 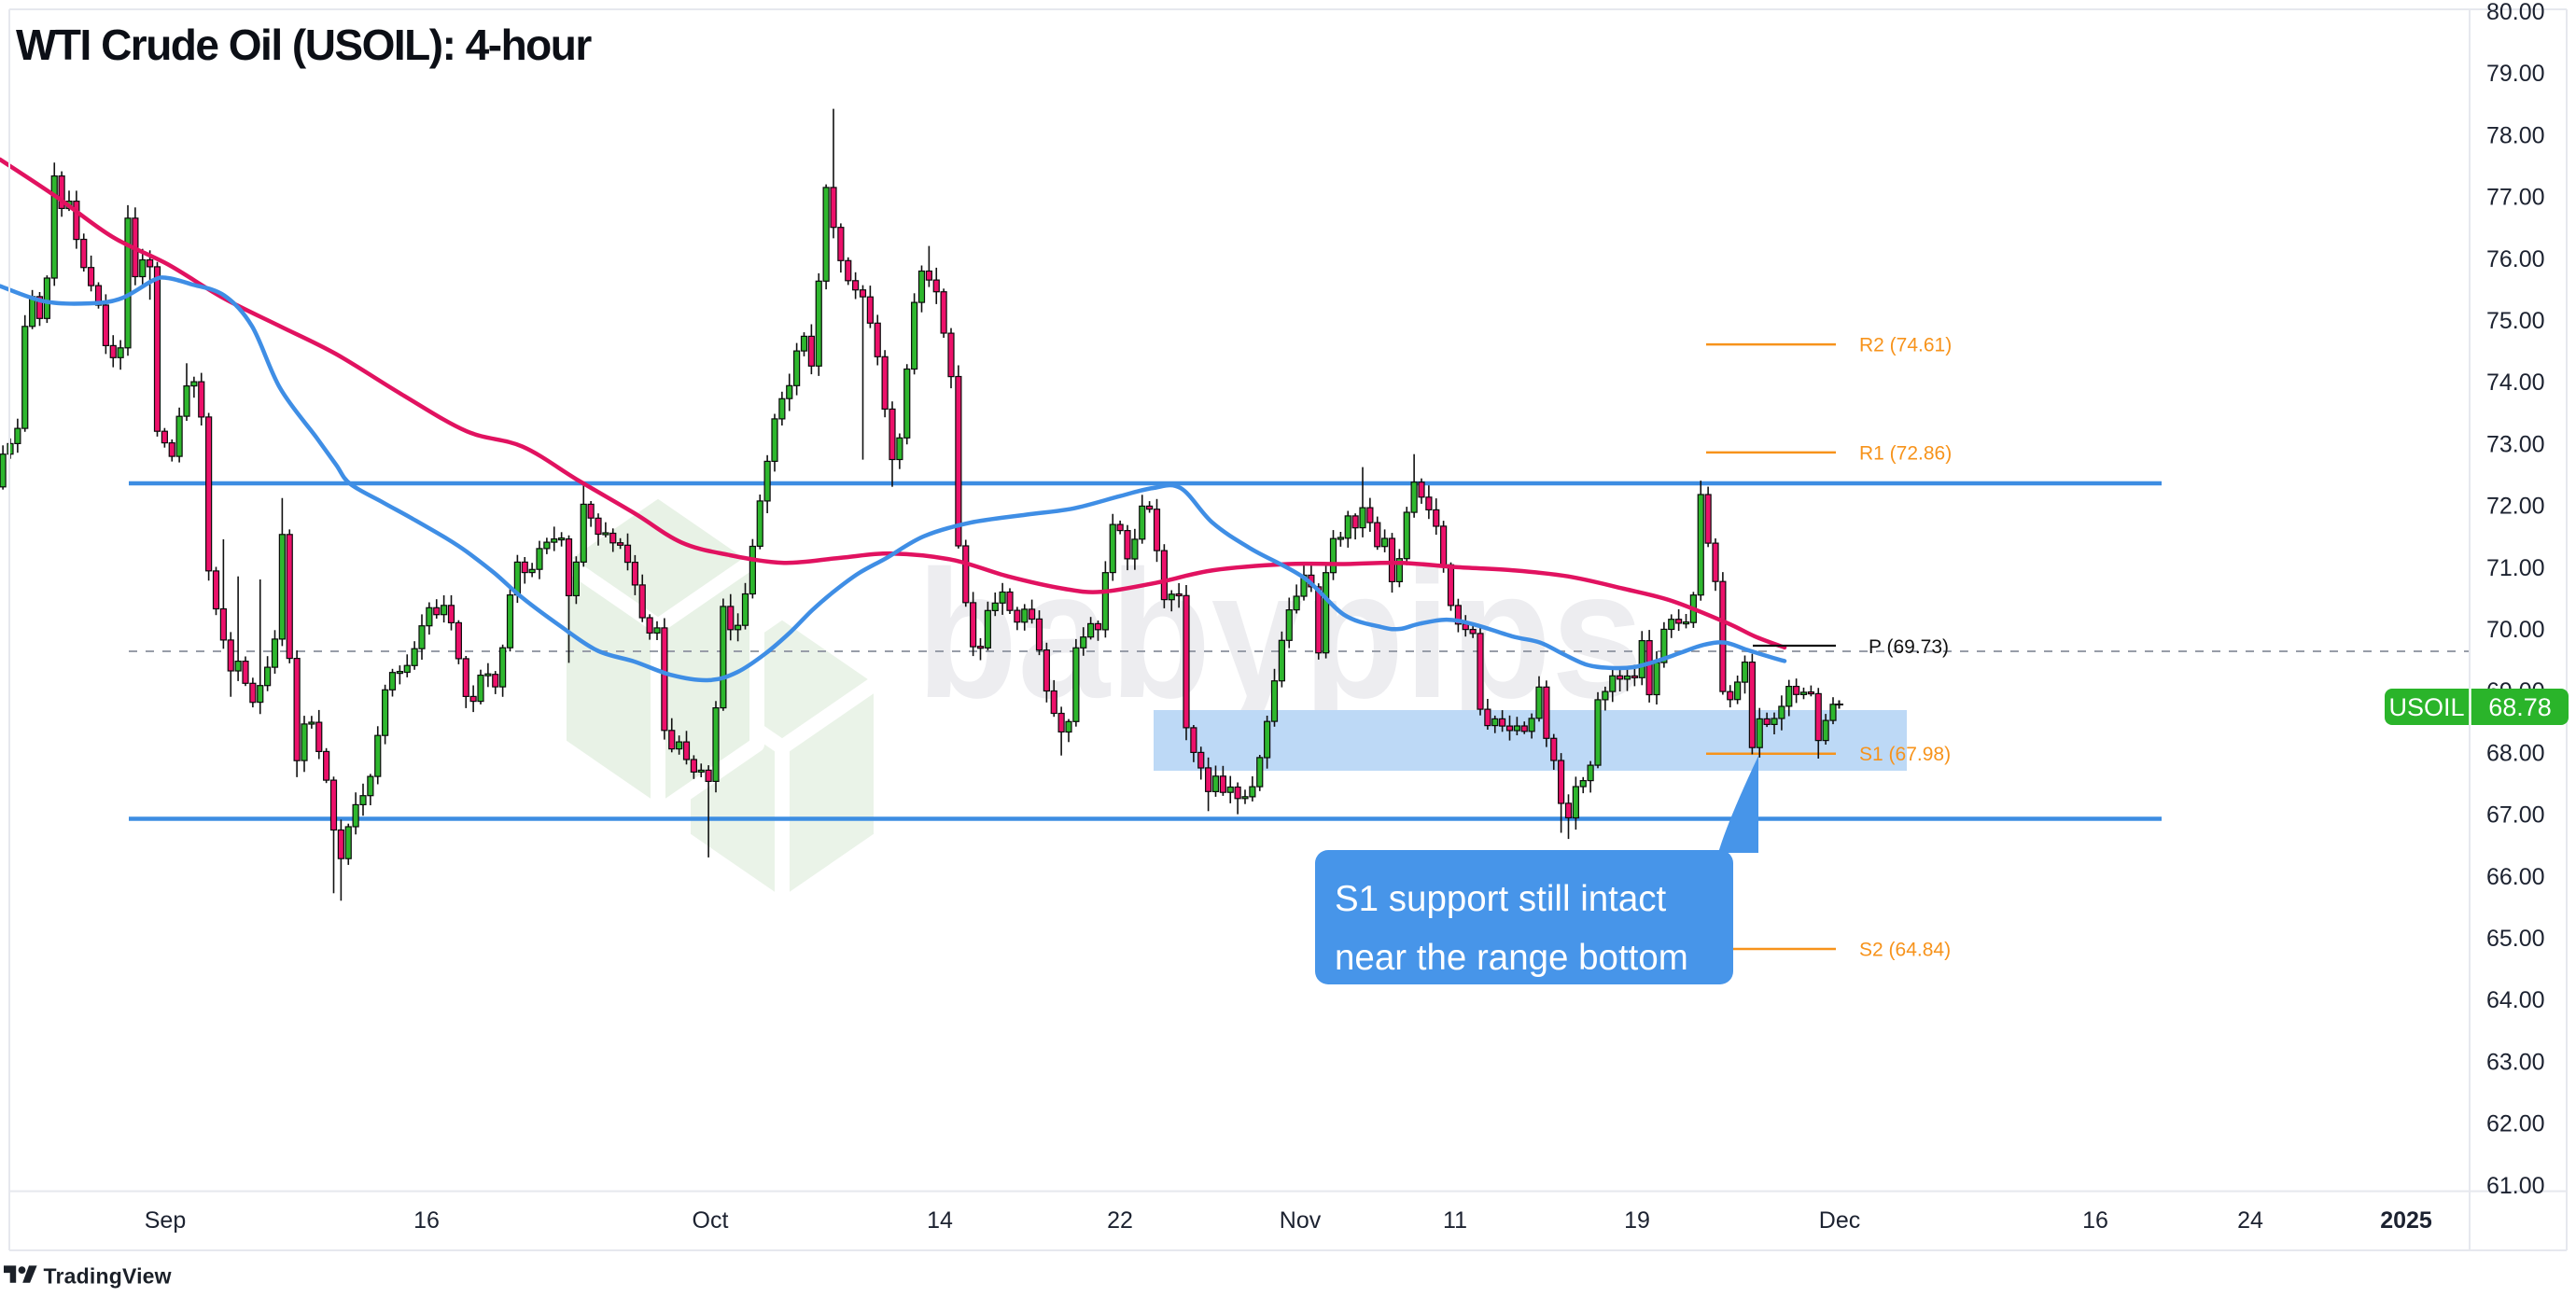 What do you see at coordinates (1905, 345) in the screenshot?
I see `svg-text: R2 (74.61)` at bounding box center [1905, 345].